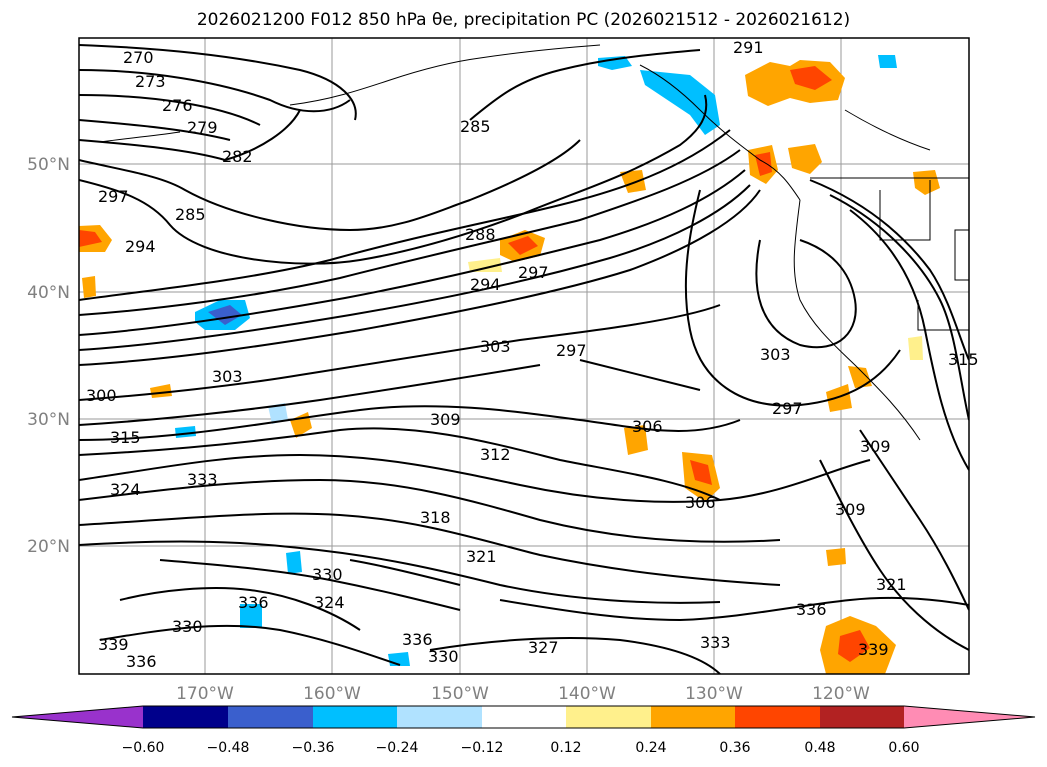  What do you see at coordinates (495, 454) in the screenshot?
I see `contour-label-312: 312` at bounding box center [495, 454].